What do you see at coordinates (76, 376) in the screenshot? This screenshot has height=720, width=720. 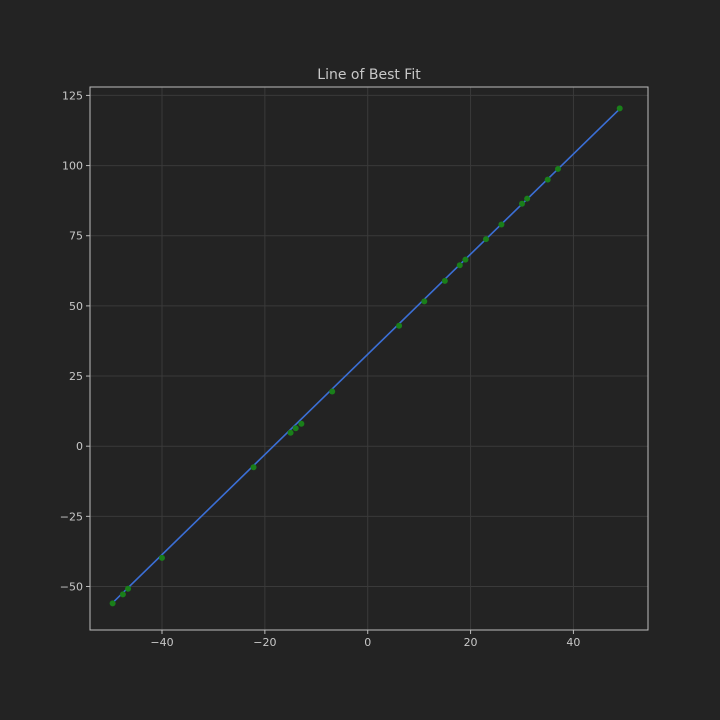 I see `y-tick-label: 25` at bounding box center [76, 376].